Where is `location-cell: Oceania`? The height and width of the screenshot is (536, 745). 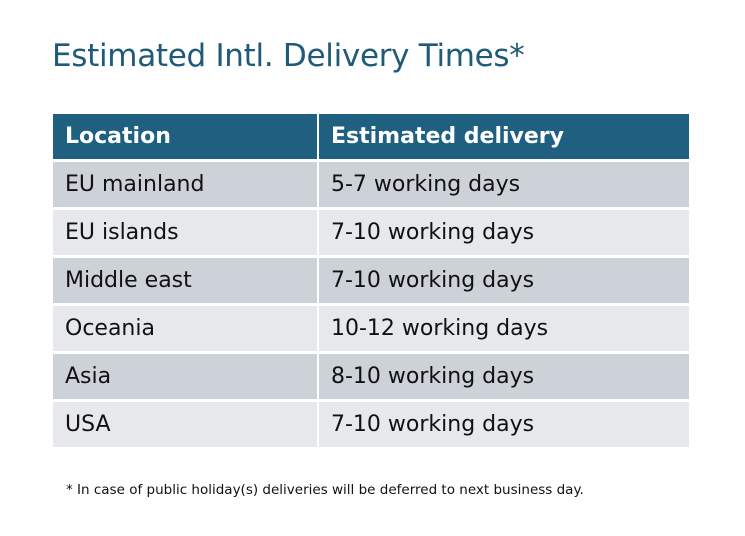
location-cell: Oceania is located at coordinates (185, 328).